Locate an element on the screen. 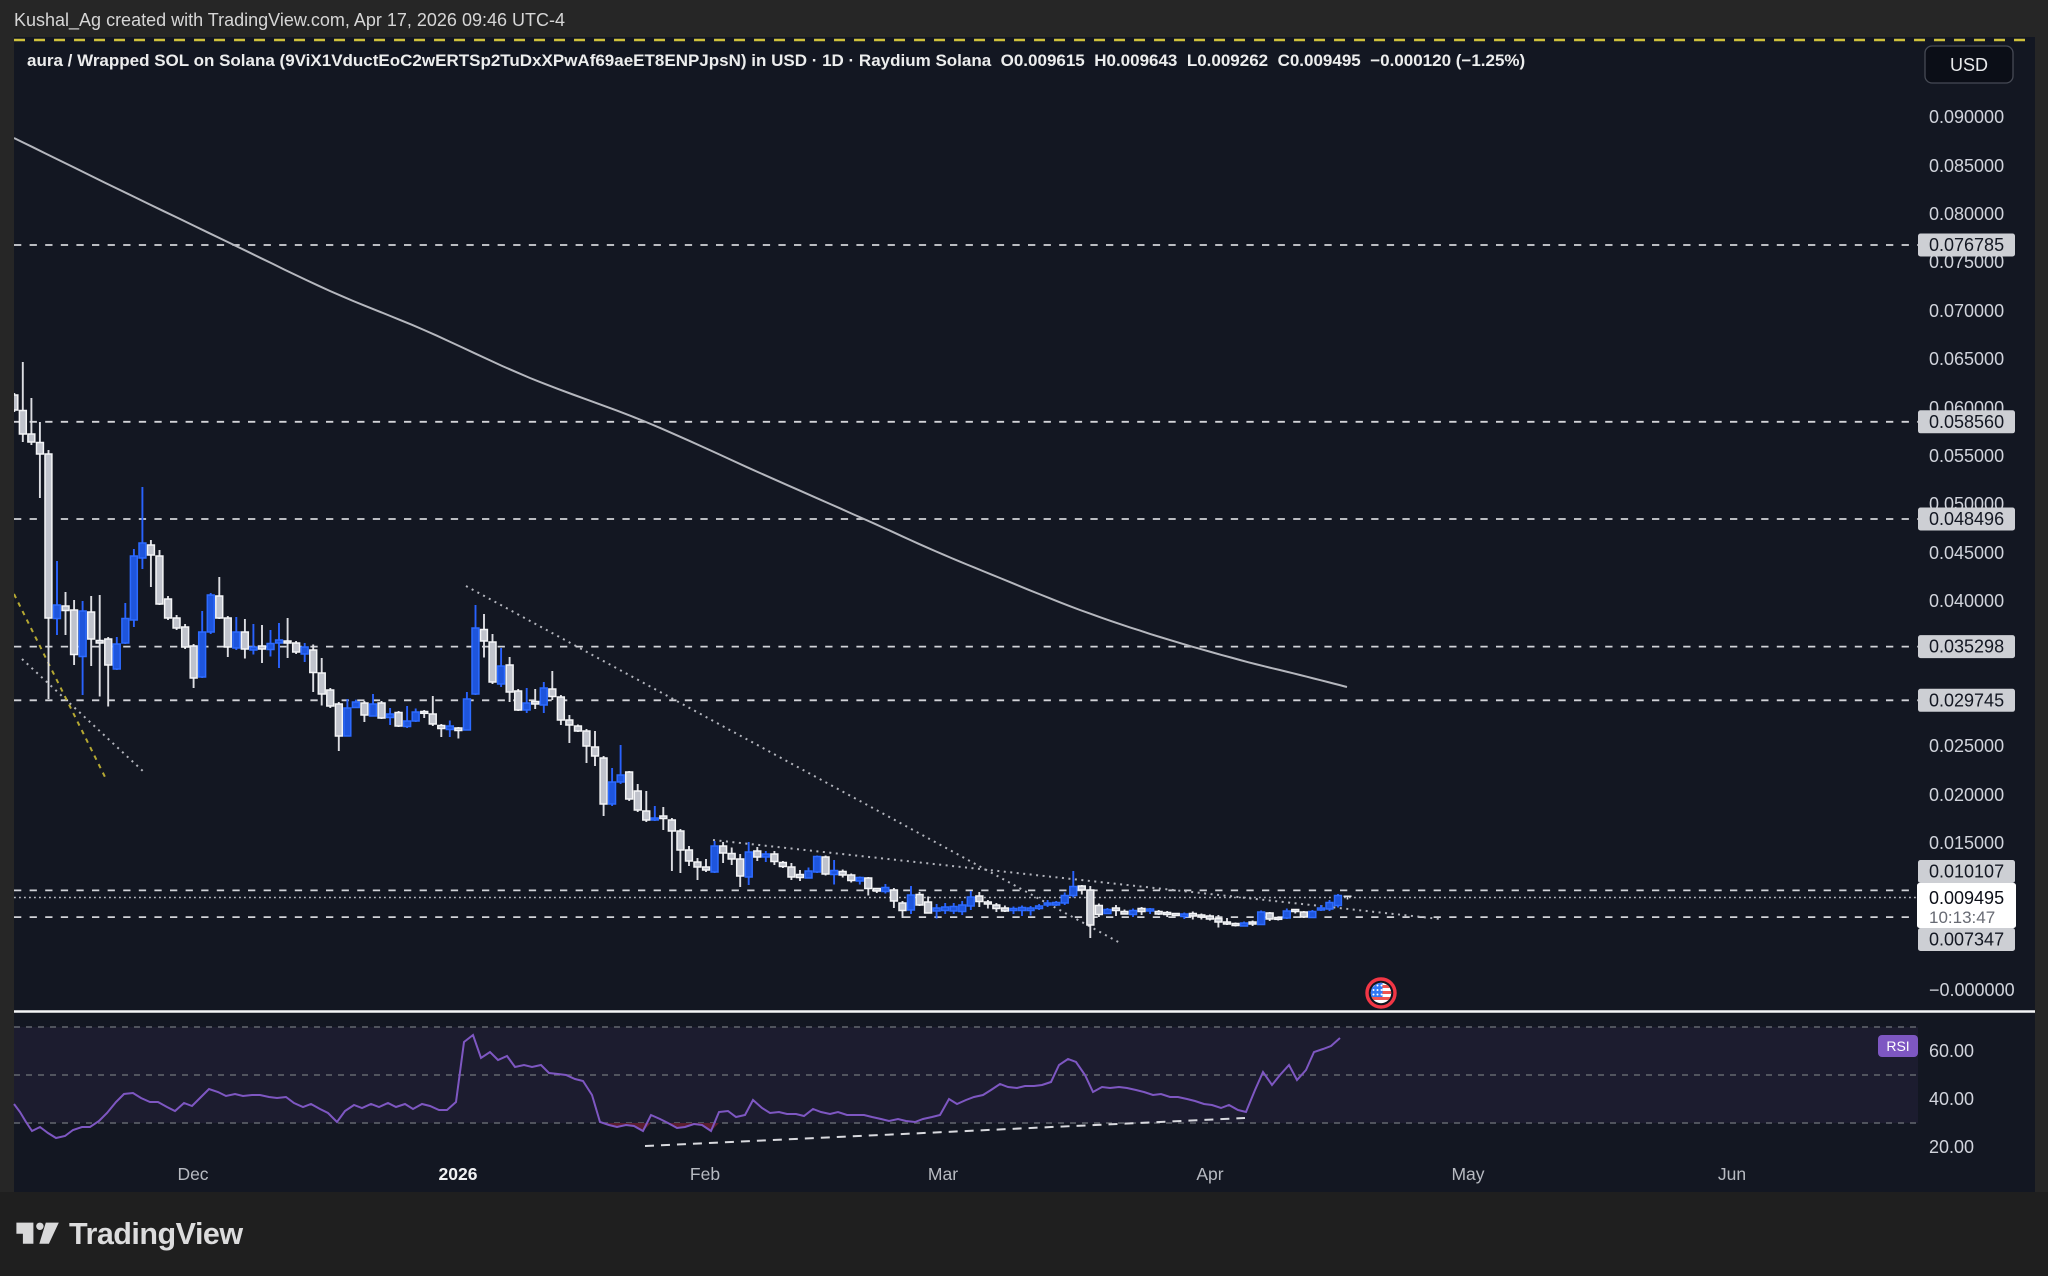 This screenshot has width=2048, height=1276. svg-text: 60.00 is located at coordinates (1951, 1051).